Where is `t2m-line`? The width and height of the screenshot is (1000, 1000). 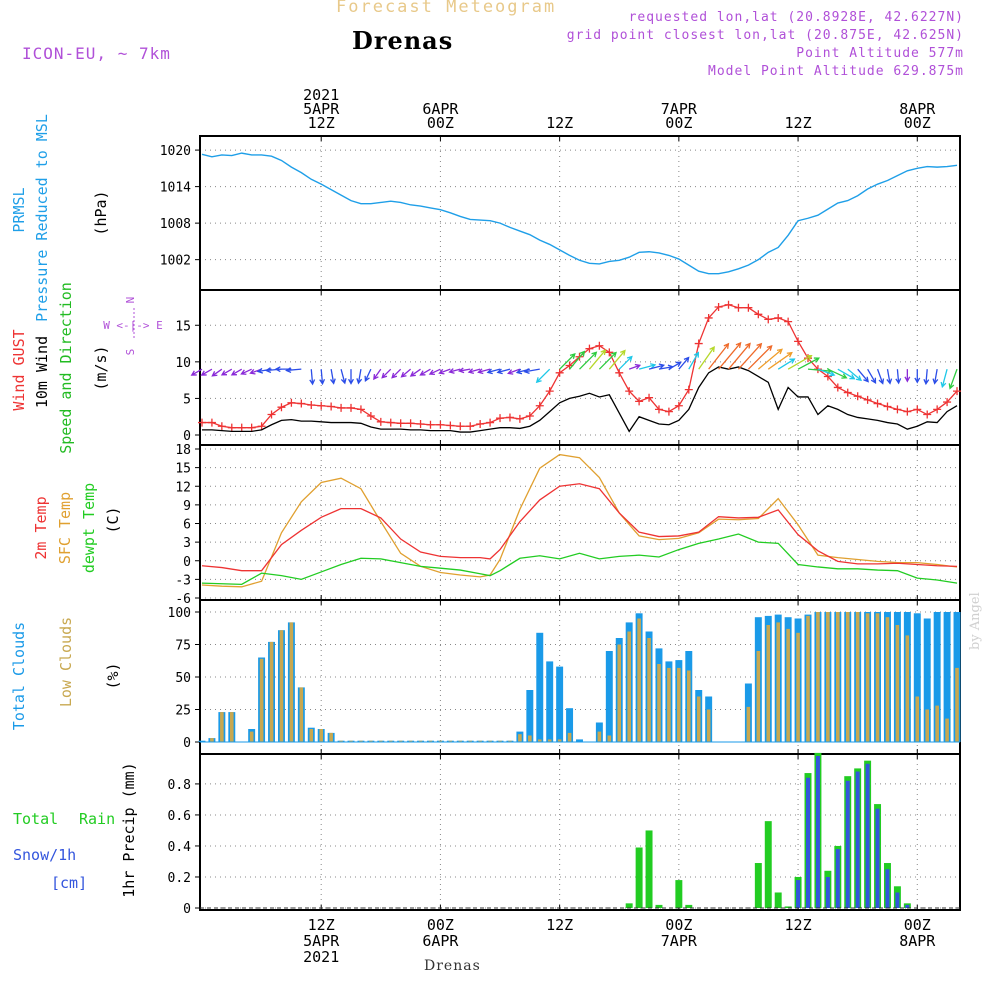 t2m-line is located at coordinates (579, 527).